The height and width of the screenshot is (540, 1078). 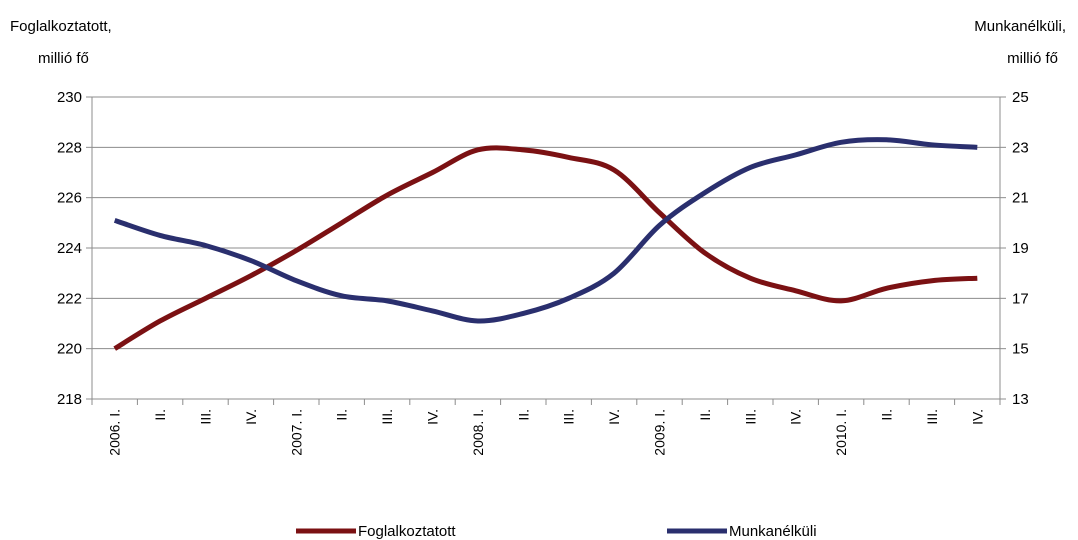 I want to click on right-tick-label: 25, so click(x=1020, y=97).